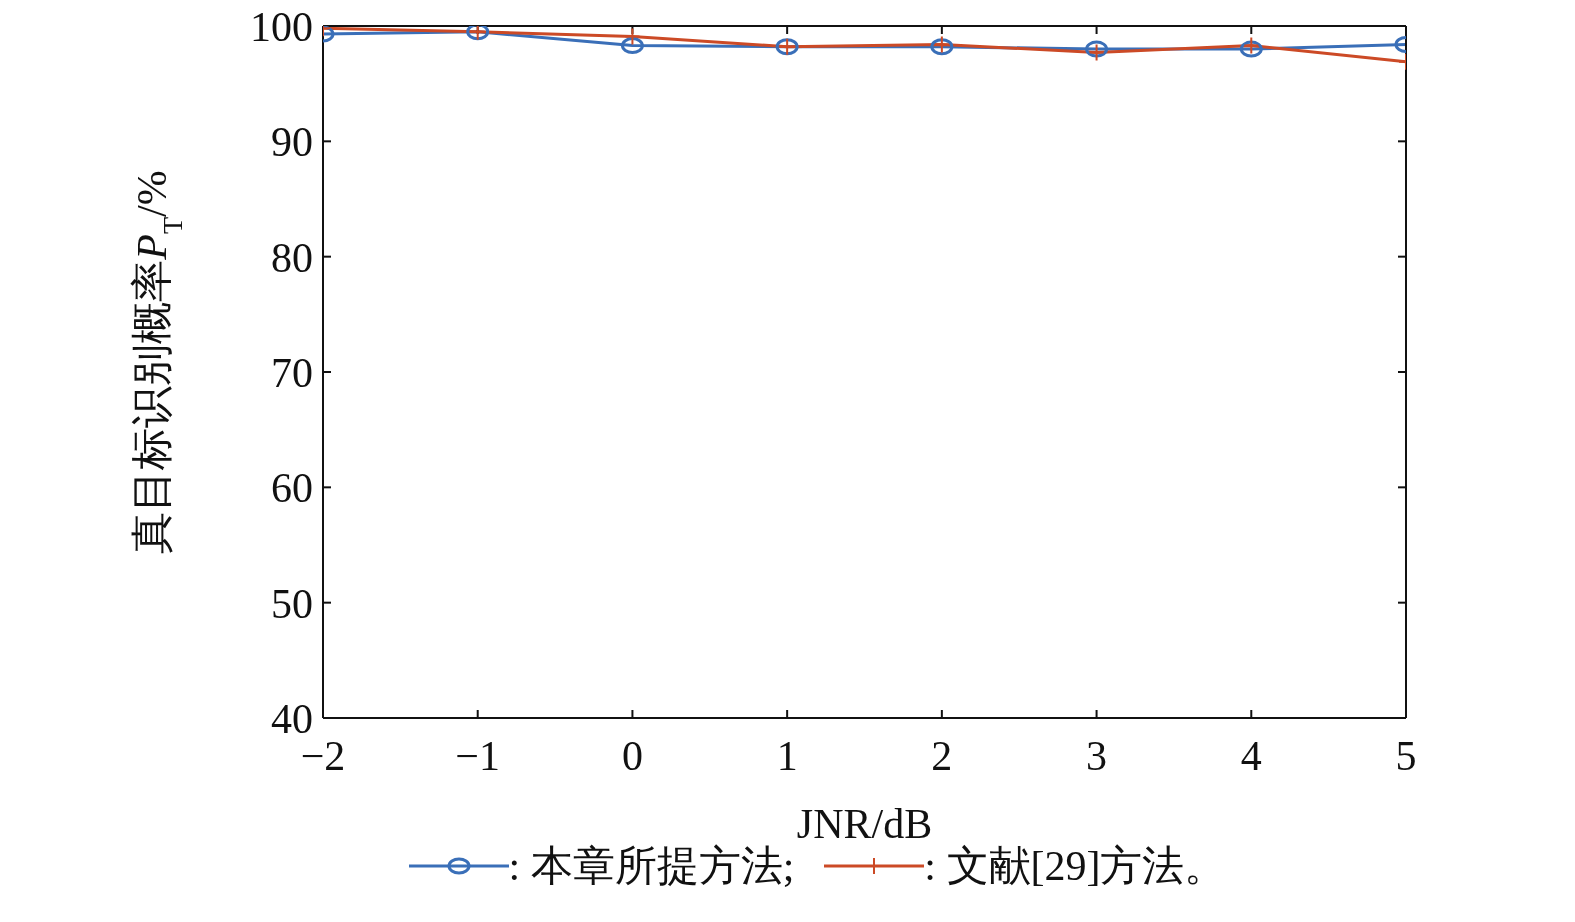  Describe the element at coordinates (292, 257) in the screenshot. I see `y-tick-label: 80` at that location.